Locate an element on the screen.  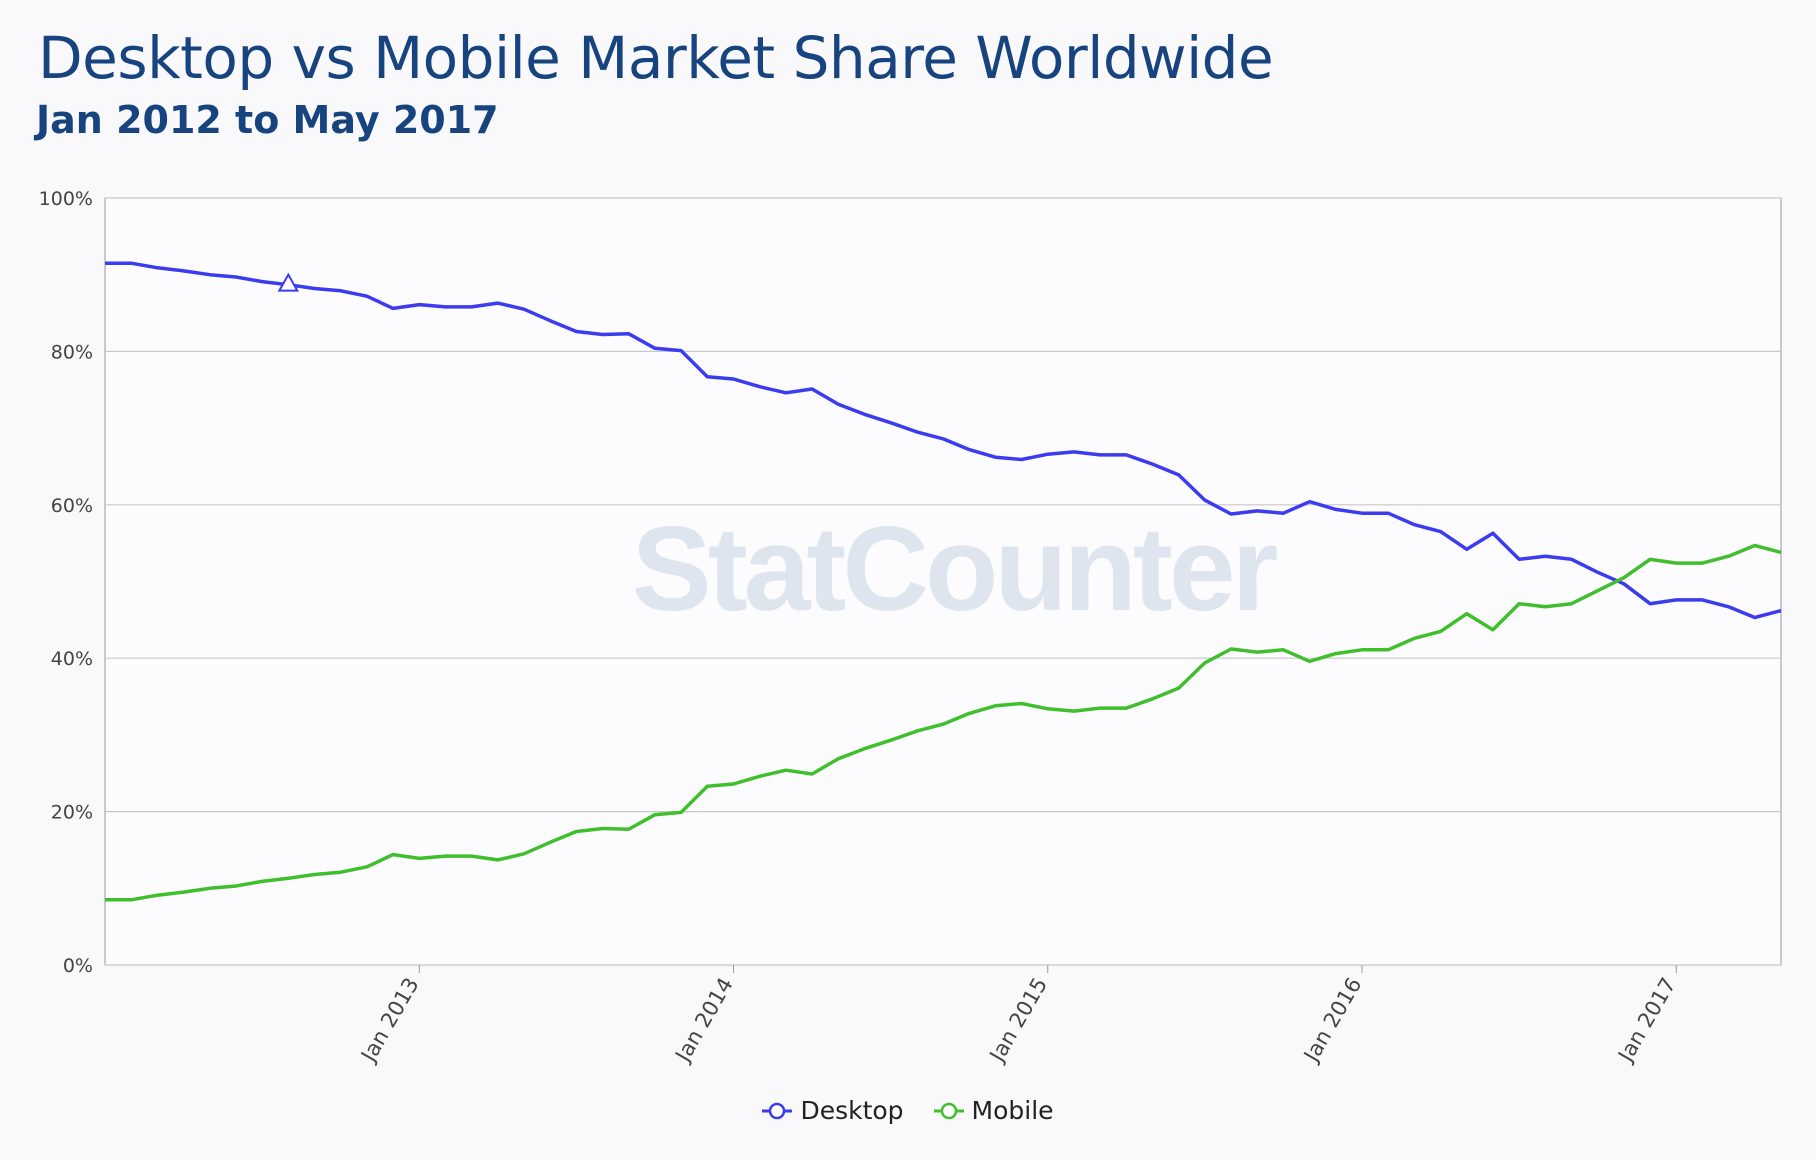
y-tick-label: 0% is located at coordinates (78, 966).